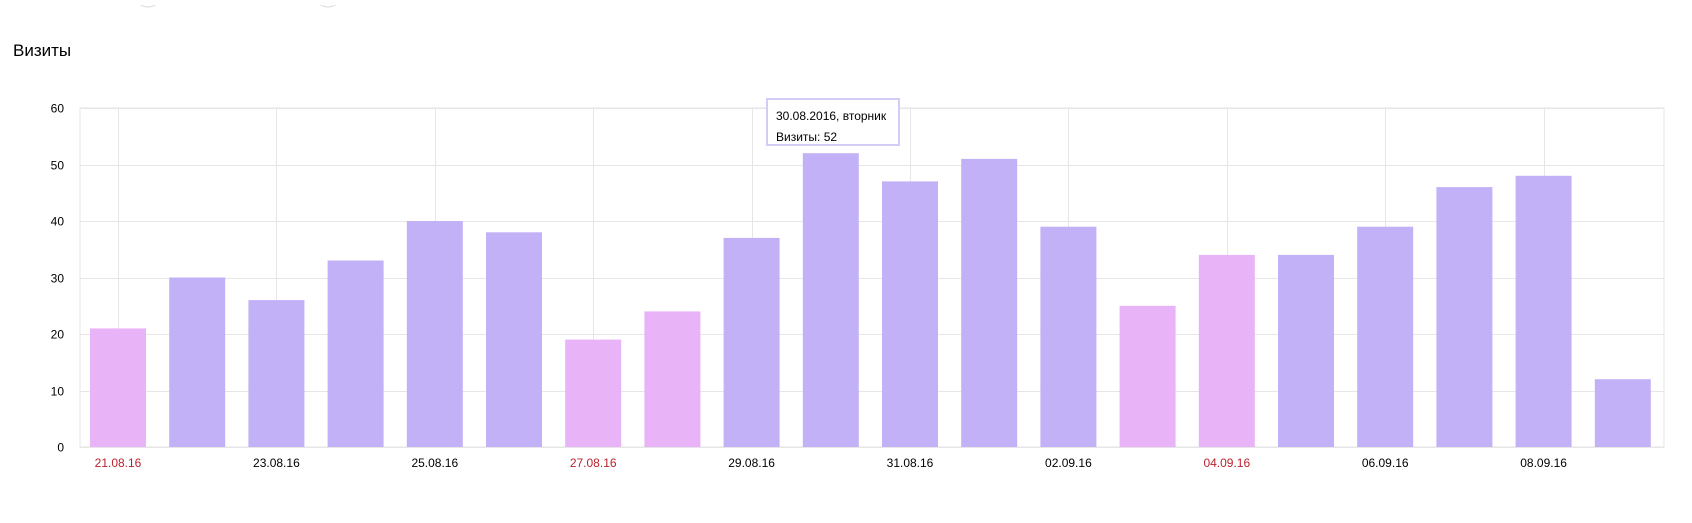  I want to click on x-tick-label: 29.08.16, so click(751, 463).